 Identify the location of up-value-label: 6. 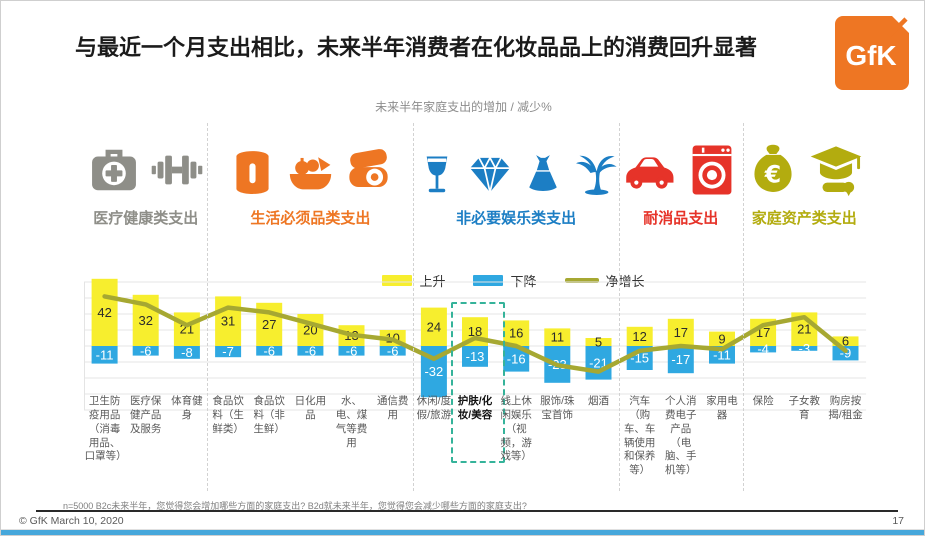
(845, 341).